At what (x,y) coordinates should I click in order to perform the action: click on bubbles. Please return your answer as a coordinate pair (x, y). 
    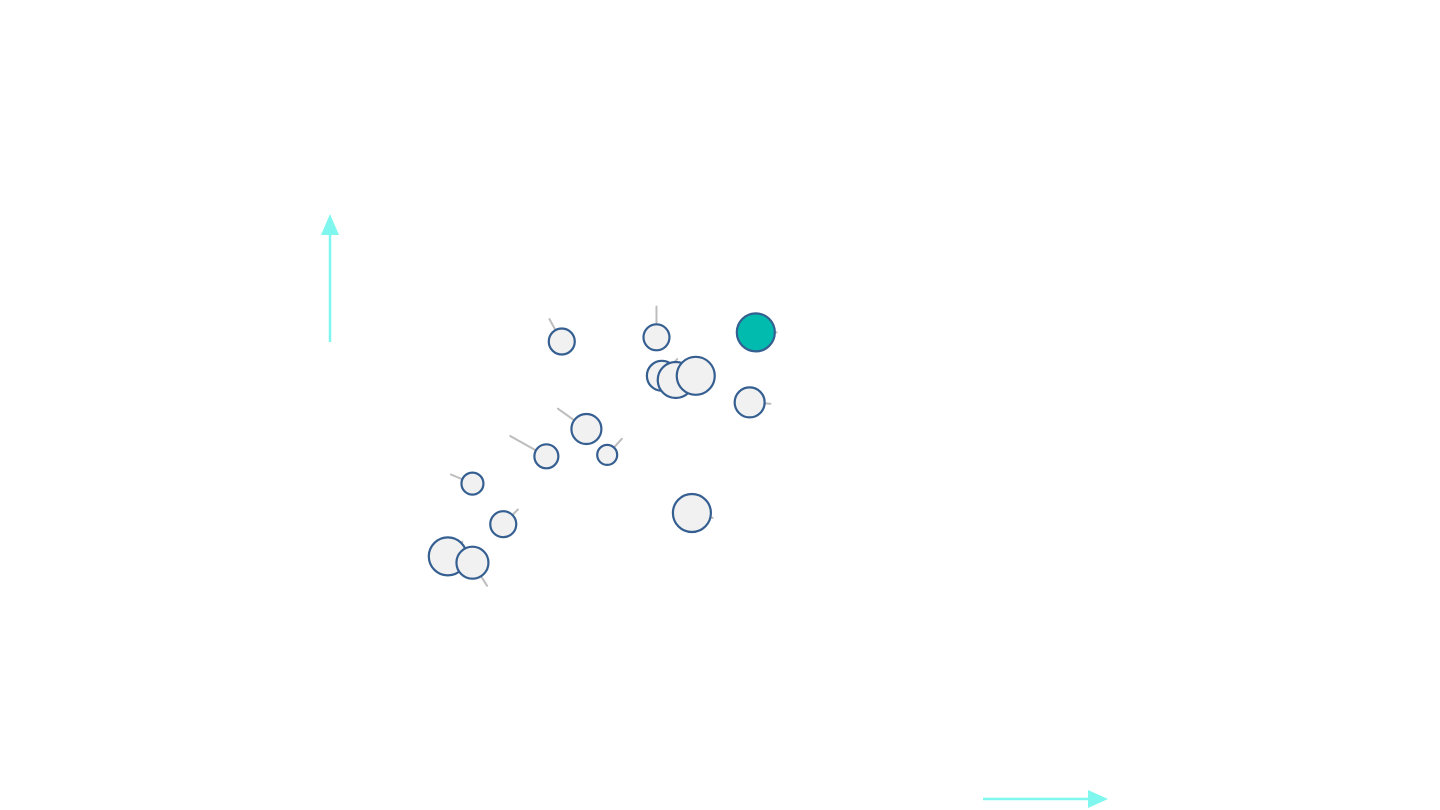
    Looking at the image, I should click on (601, 446).